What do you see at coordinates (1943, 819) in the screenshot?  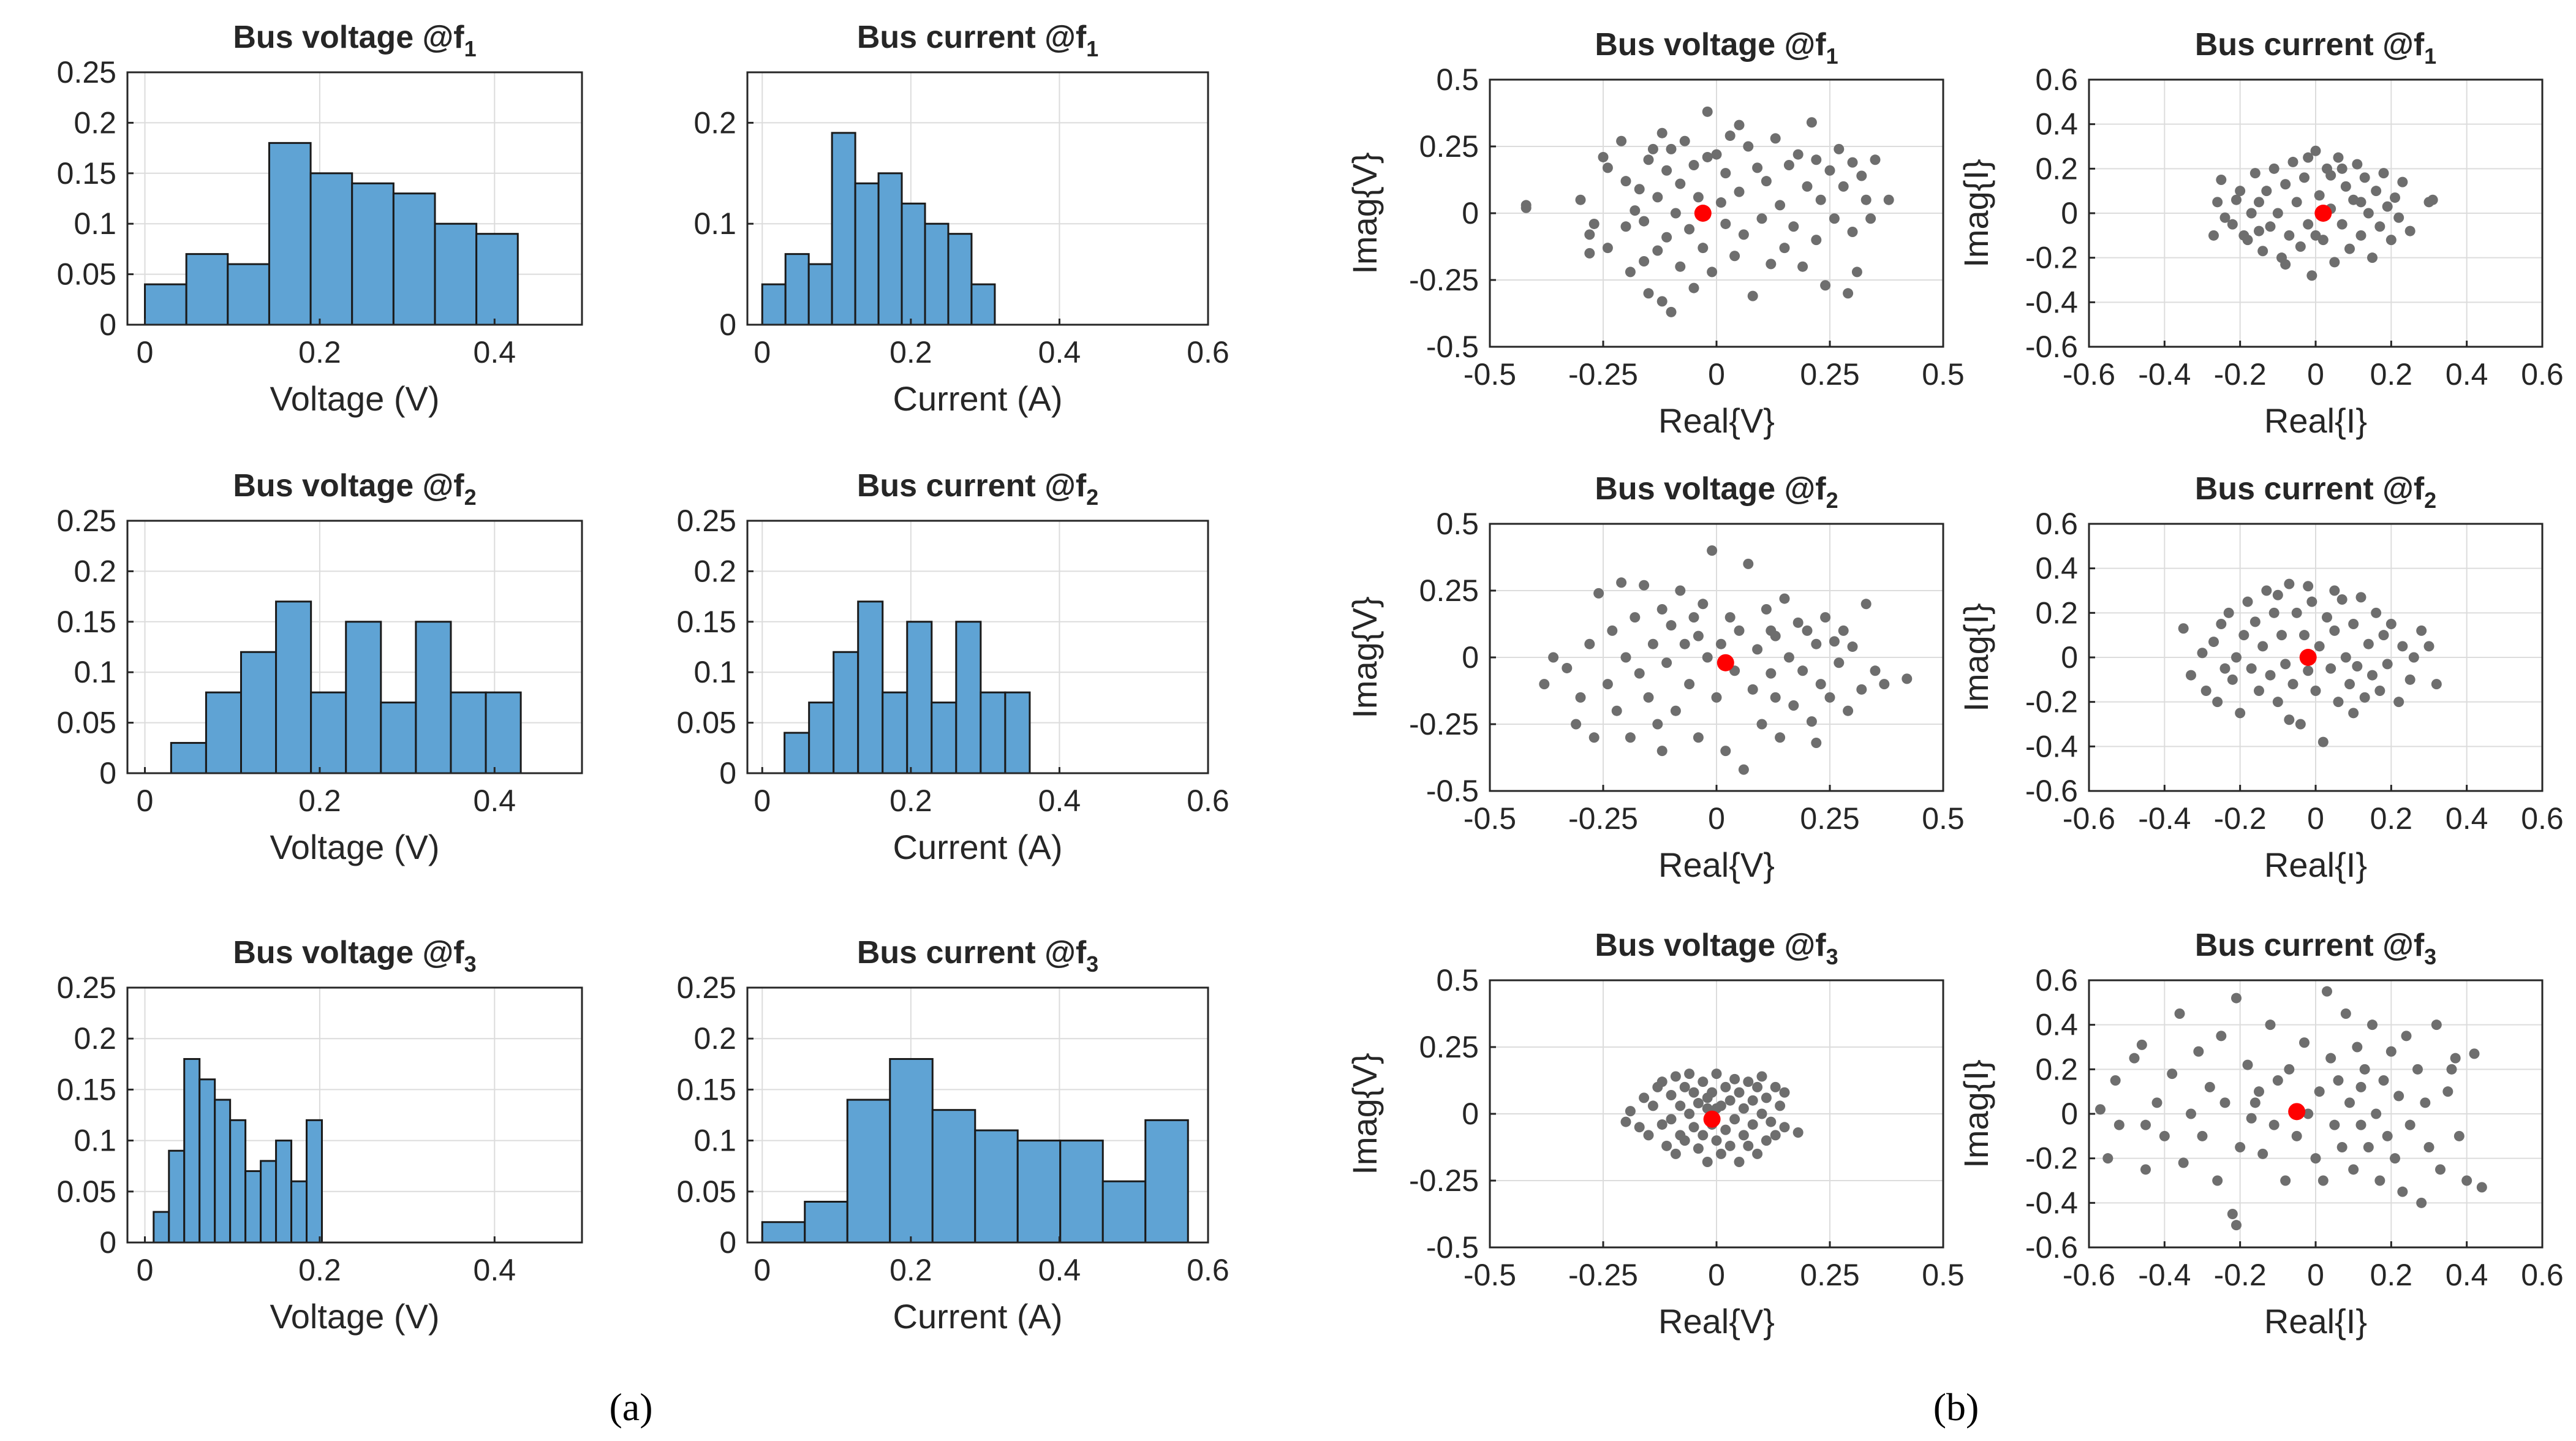 I see `x-tick-label: 0.5` at bounding box center [1943, 819].